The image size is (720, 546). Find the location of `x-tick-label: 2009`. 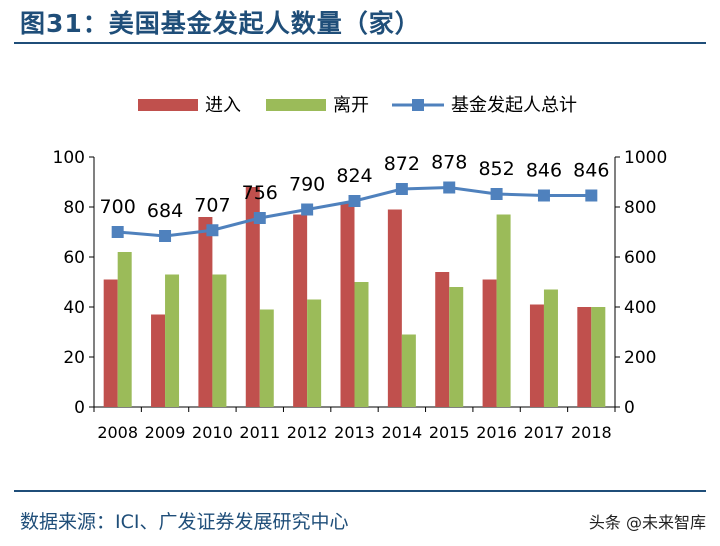

x-tick-label: 2009 is located at coordinates (165, 432).